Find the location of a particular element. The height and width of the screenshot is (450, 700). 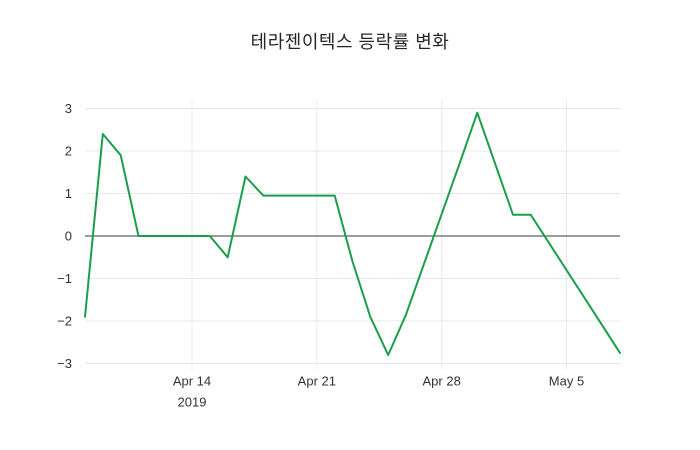

x-tick-label: Apr 28 is located at coordinates (442, 381).